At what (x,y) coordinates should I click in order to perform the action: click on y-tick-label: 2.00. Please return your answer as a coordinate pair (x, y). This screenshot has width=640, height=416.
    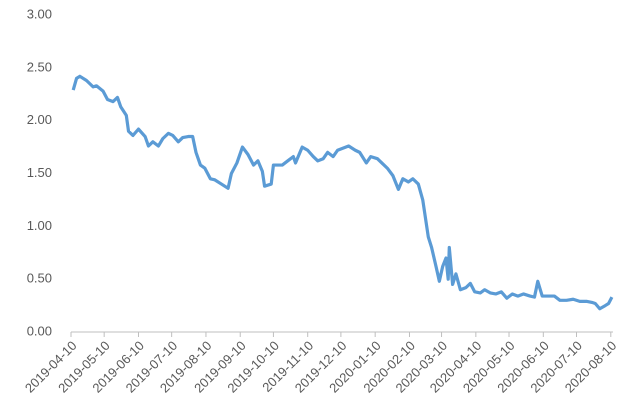
    Looking at the image, I should click on (39, 119).